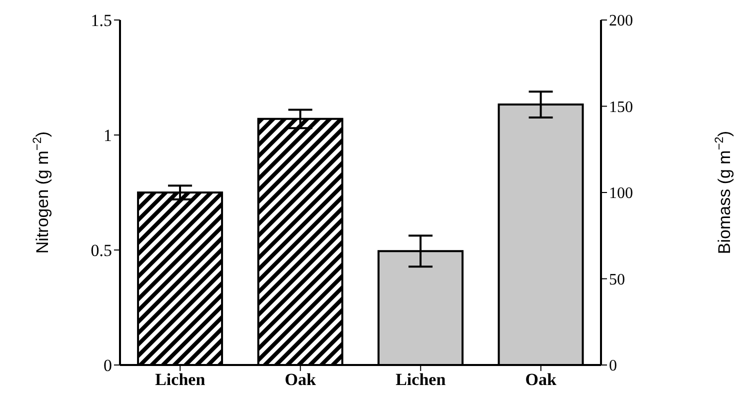  Describe the element at coordinates (621, 193) in the screenshot. I see `y2-tick-label: 100` at that location.